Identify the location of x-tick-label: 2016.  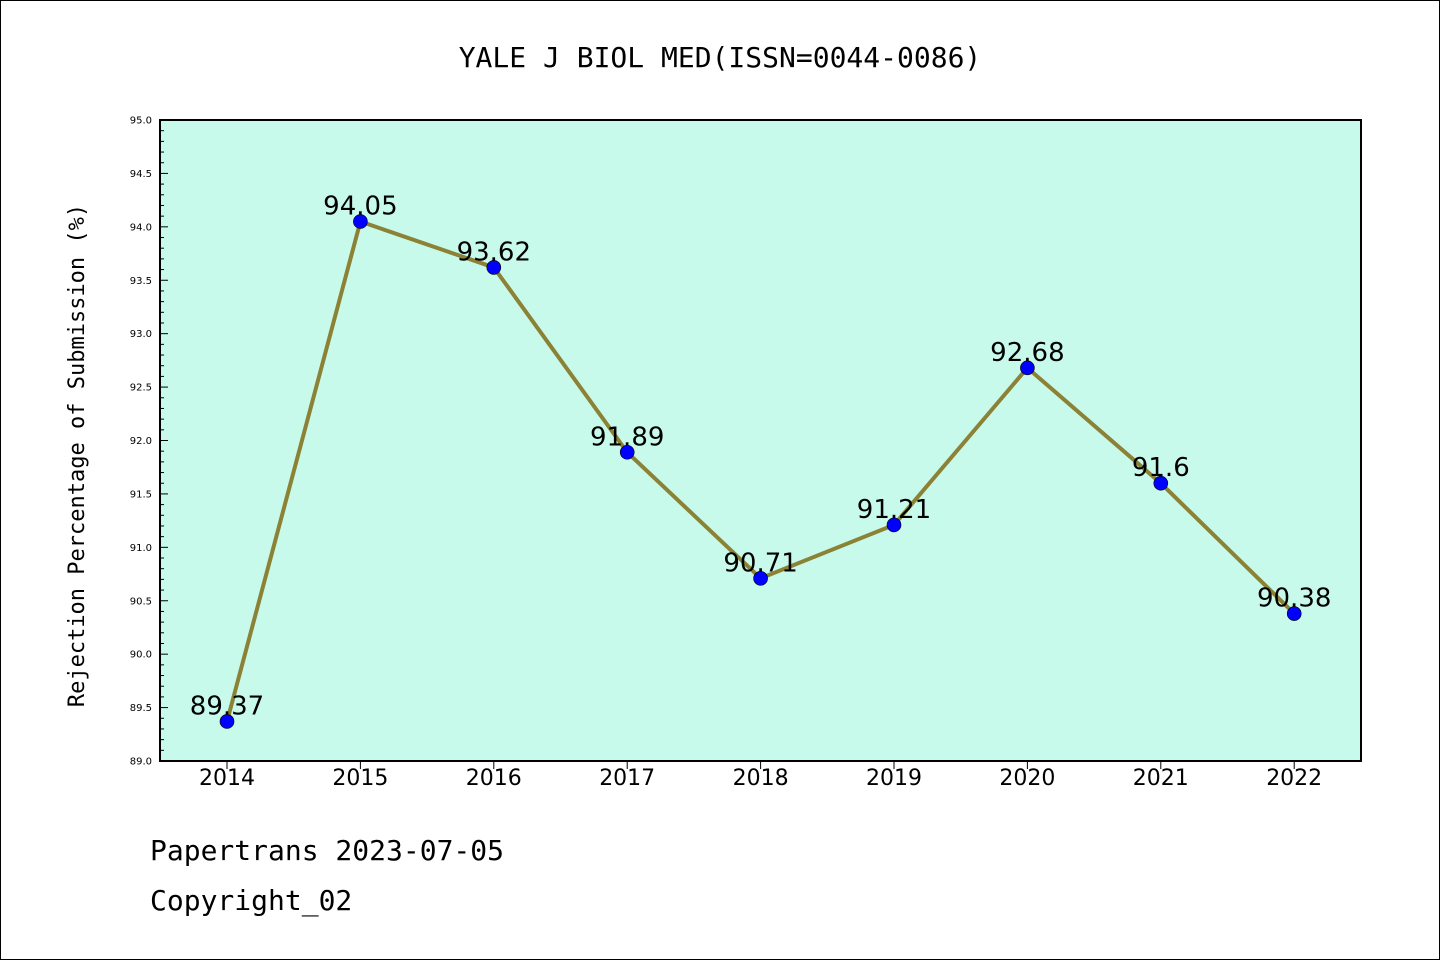
(494, 778).